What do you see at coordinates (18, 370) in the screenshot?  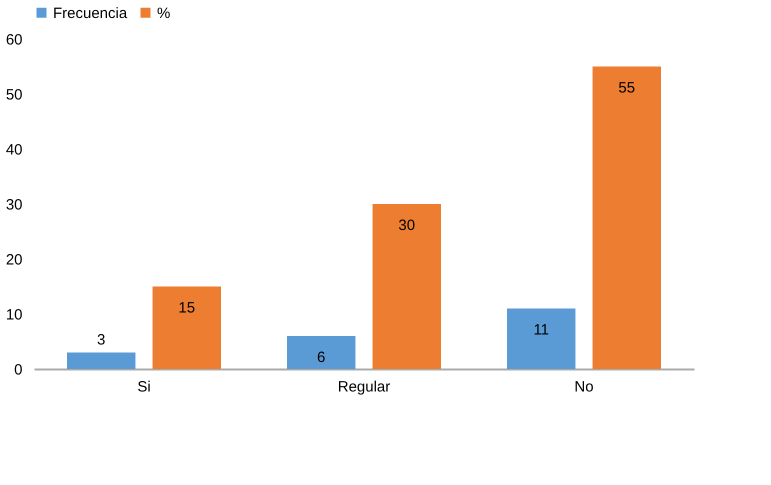 I see `y-tick-label: 0` at bounding box center [18, 370].